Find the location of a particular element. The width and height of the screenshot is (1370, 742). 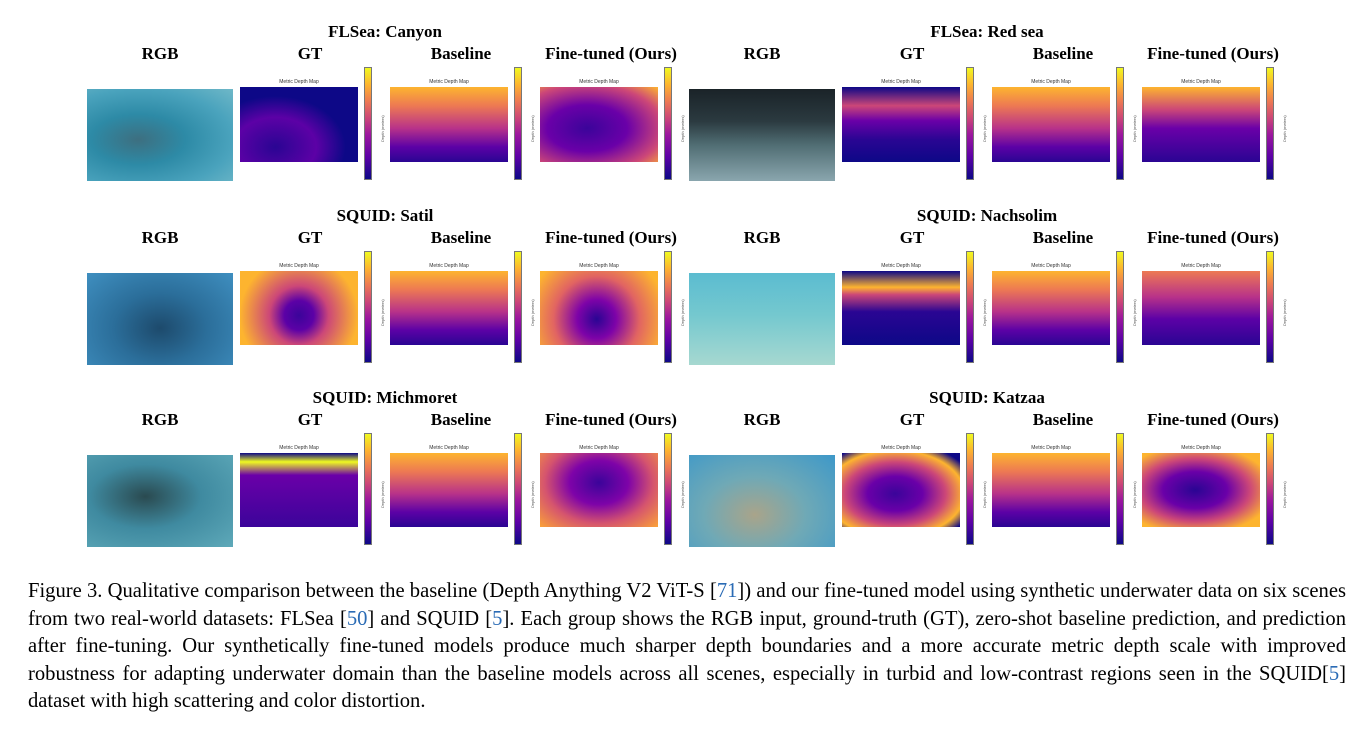

caption-text-3: ] and SQUID [ is located at coordinates (430, 618).